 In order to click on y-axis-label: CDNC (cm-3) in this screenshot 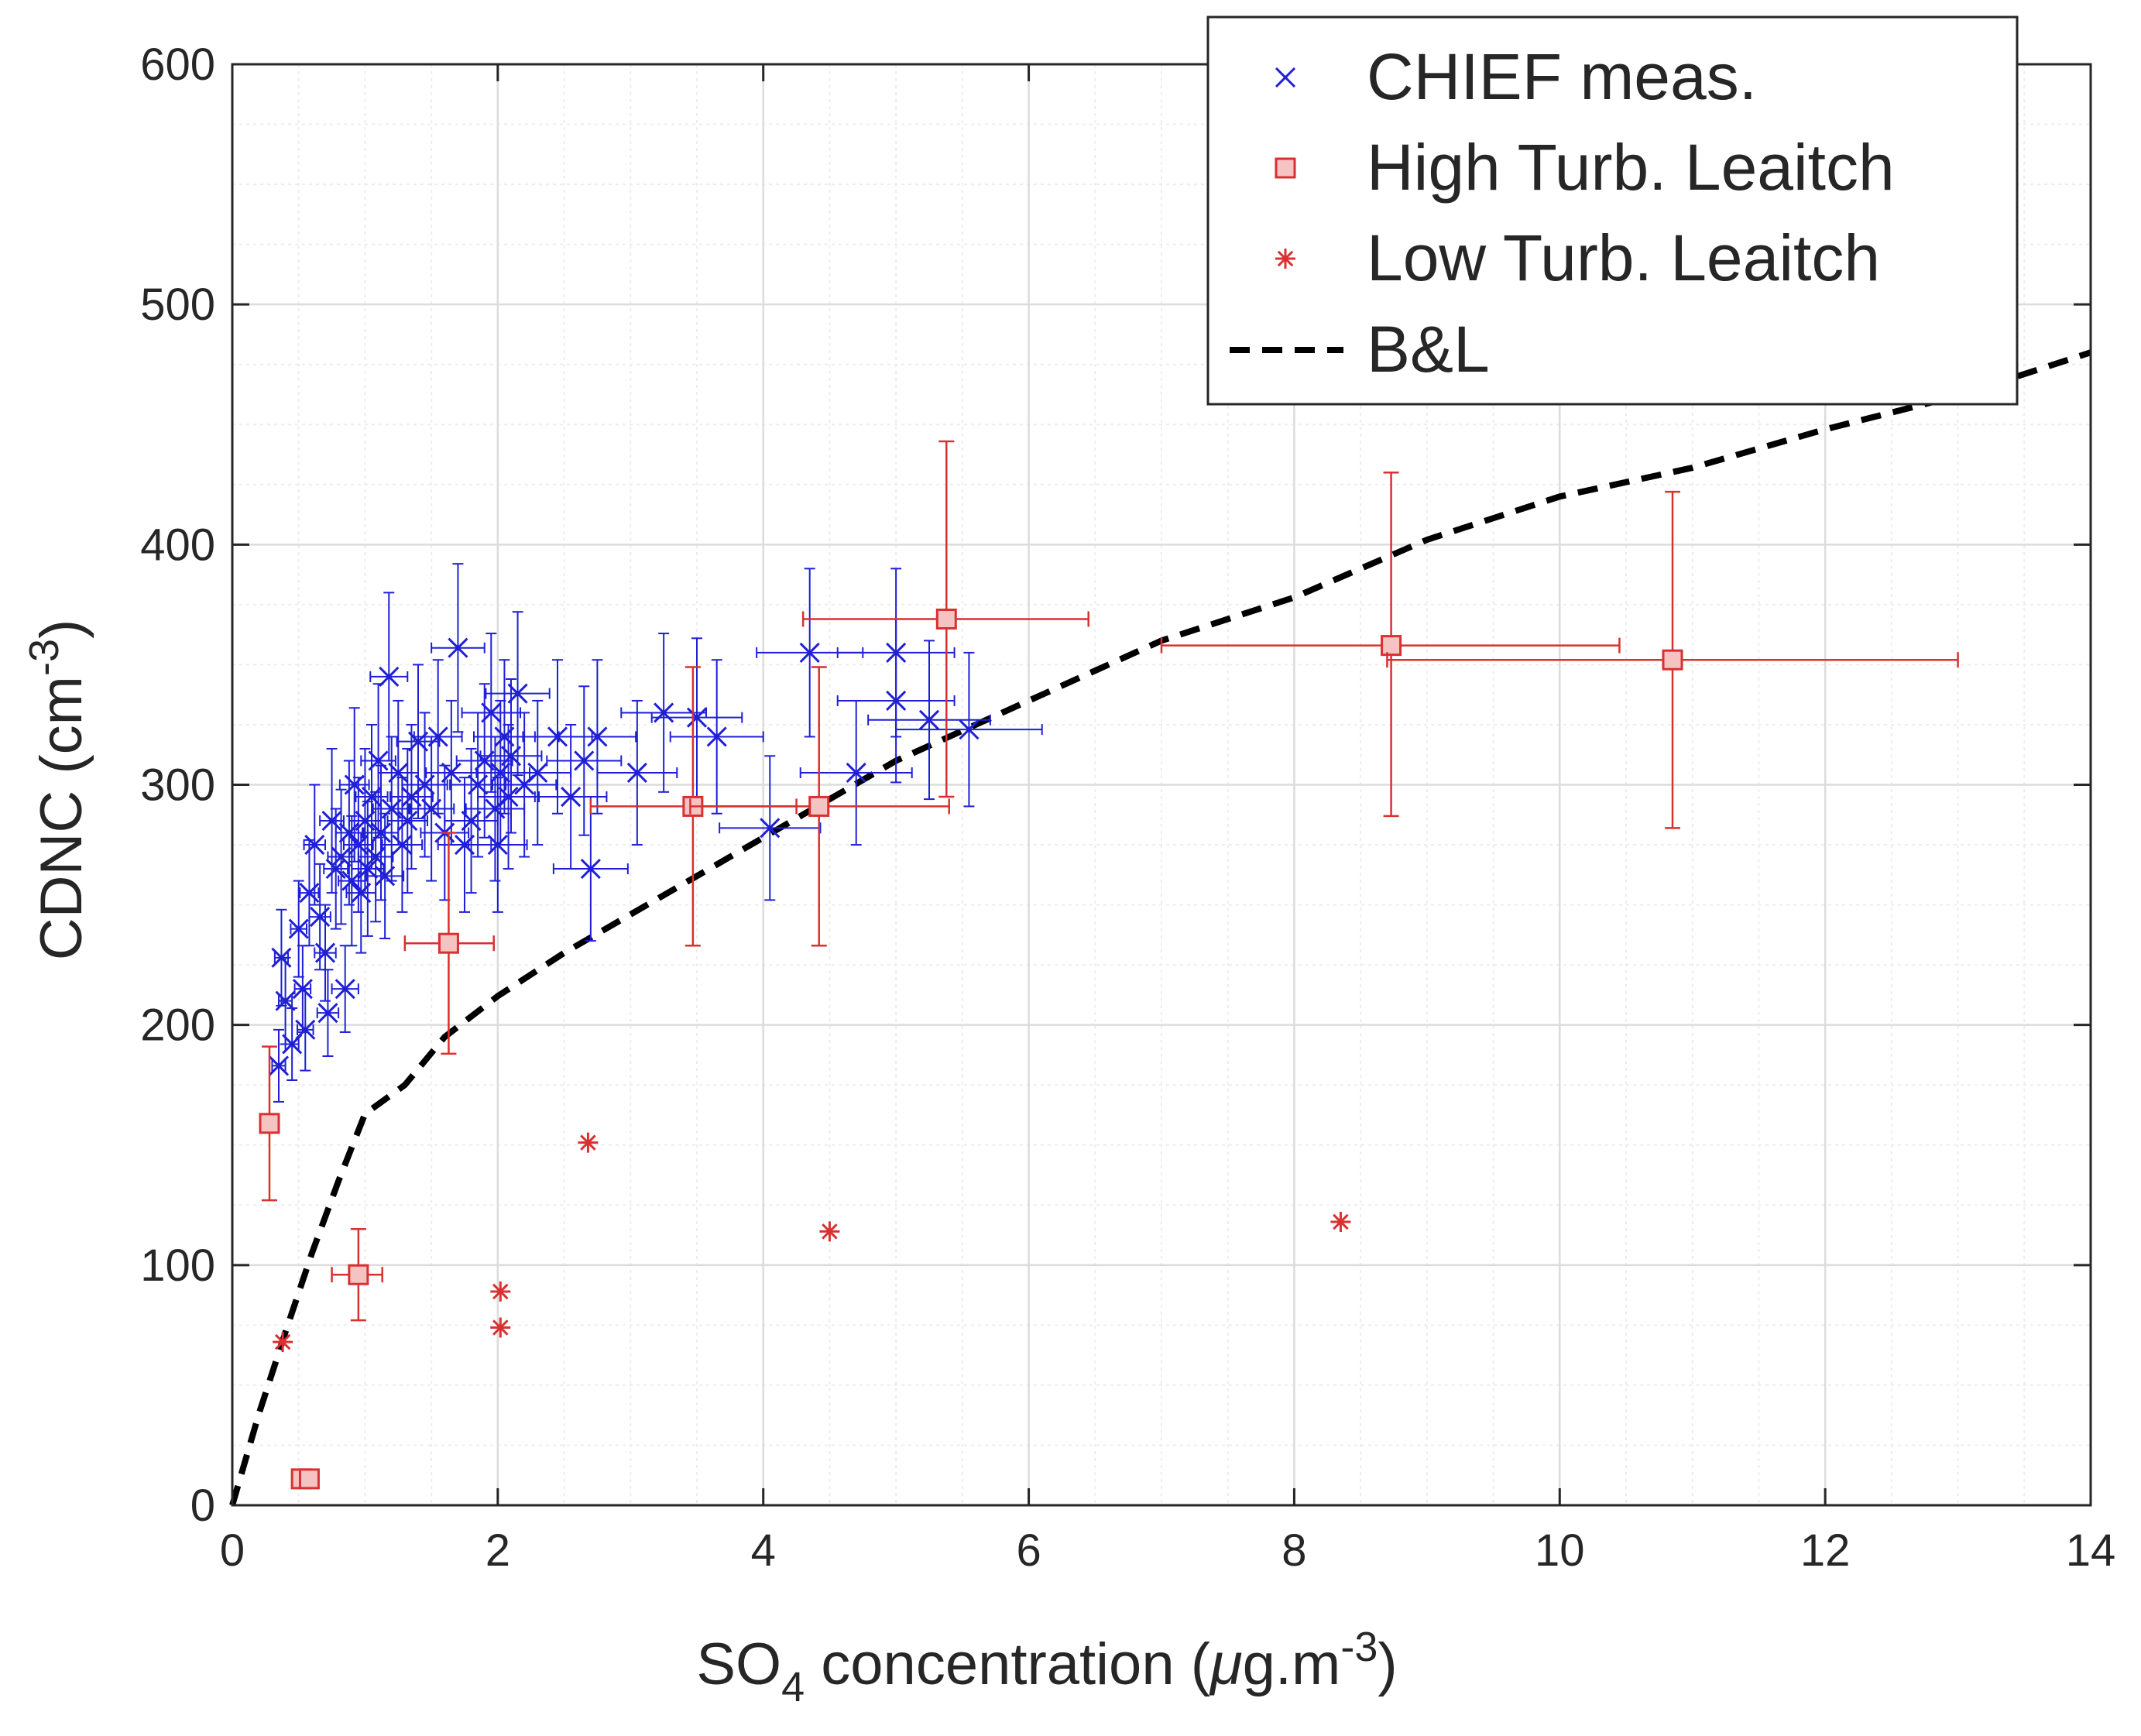, I will do `click(58, 790)`.